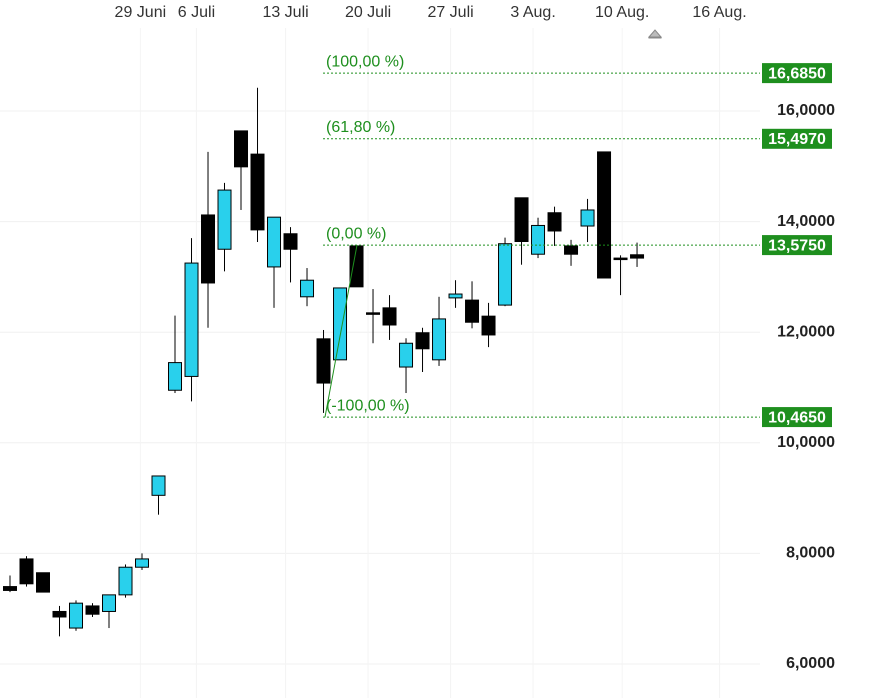  I want to click on fib-trend, so click(341, 331).